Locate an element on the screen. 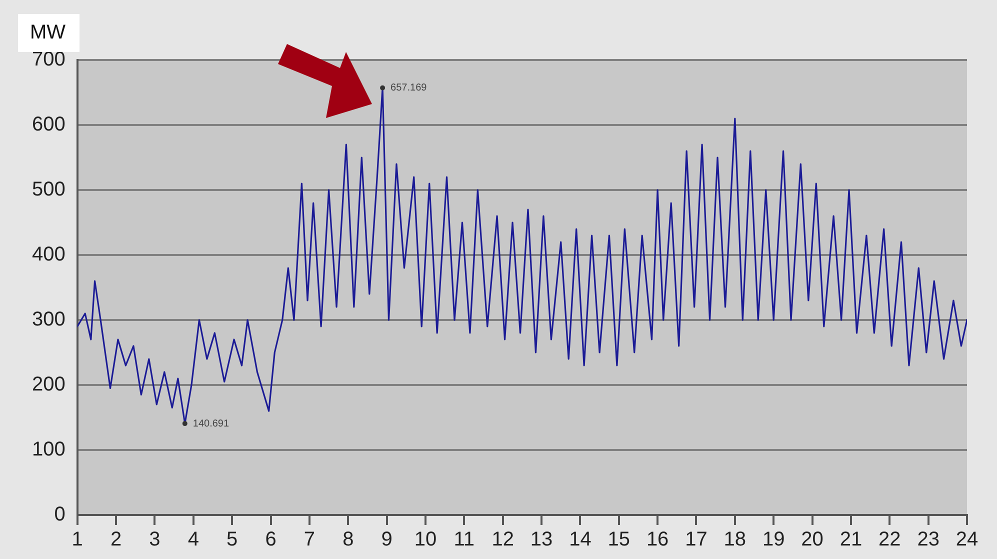  x-tick-label: 19 is located at coordinates (773, 539).